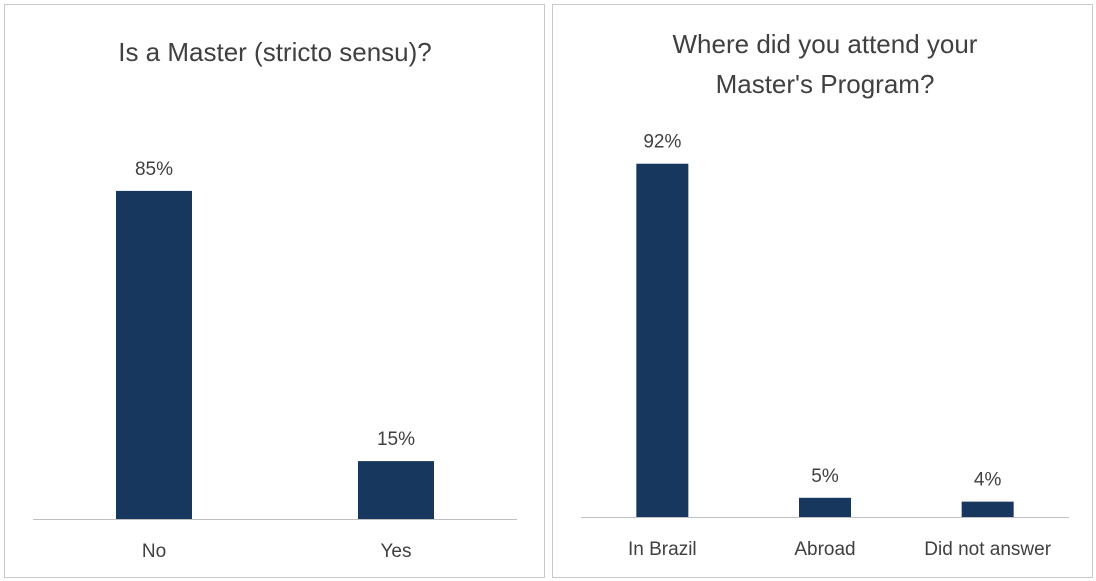  What do you see at coordinates (275, 52) in the screenshot?
I see `chart-title: Is a Master (stricto sensu)?` at bounding box center [275, 52].